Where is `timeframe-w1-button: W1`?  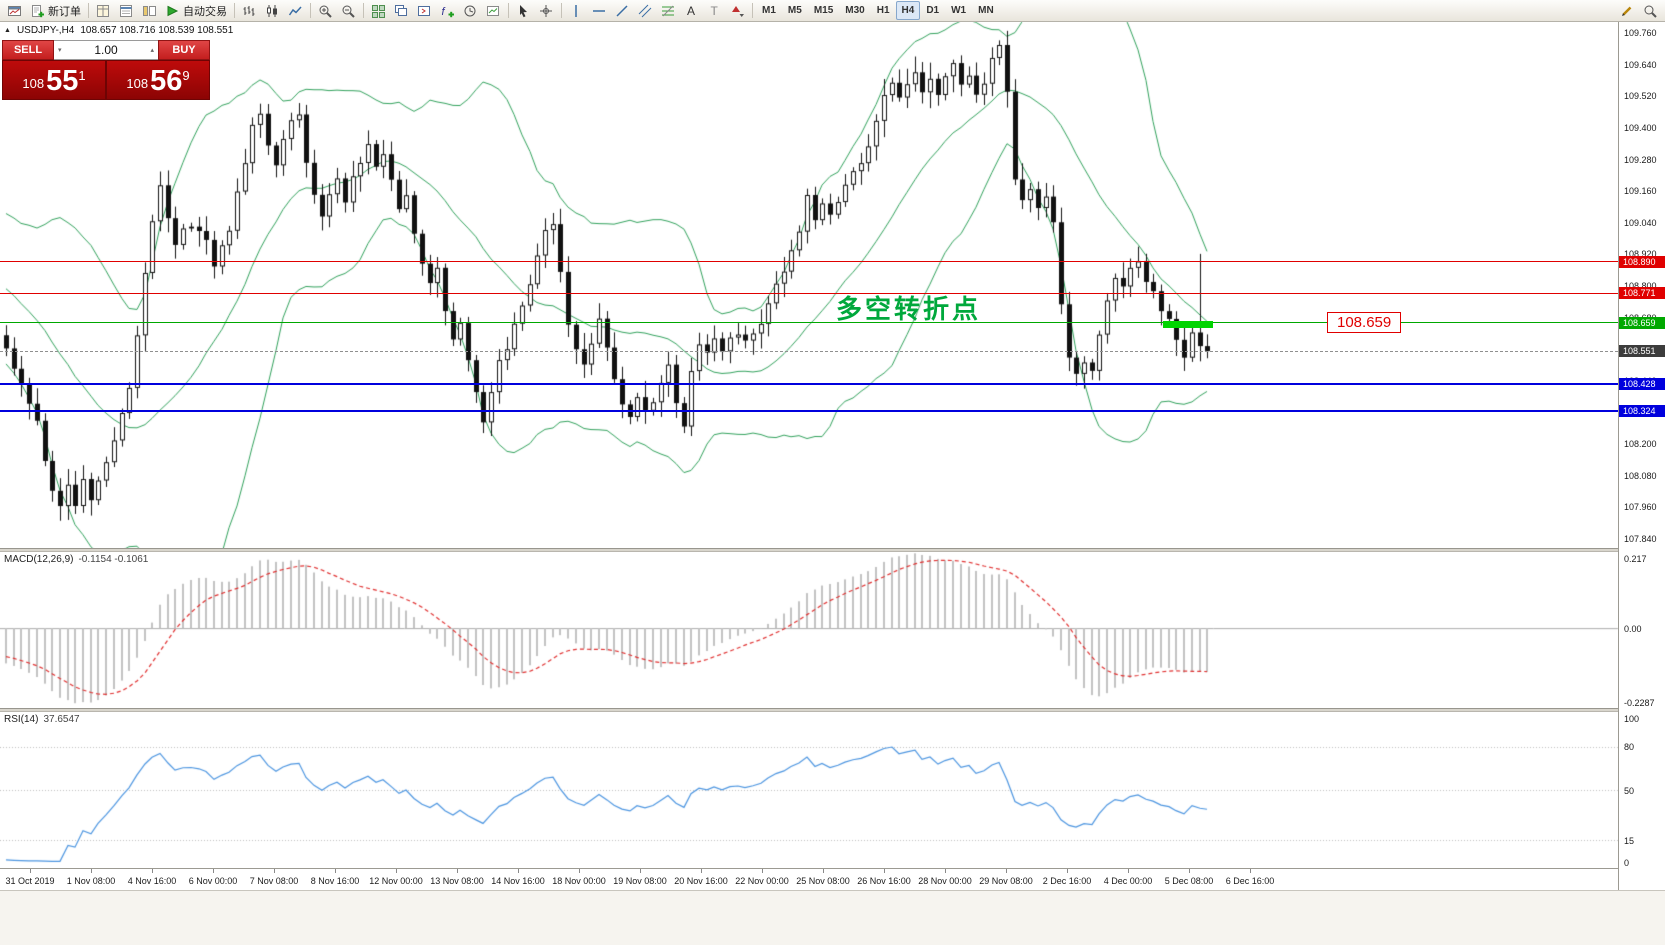
timeframe-w1-button: W1 is located at coordinates (958, 10).